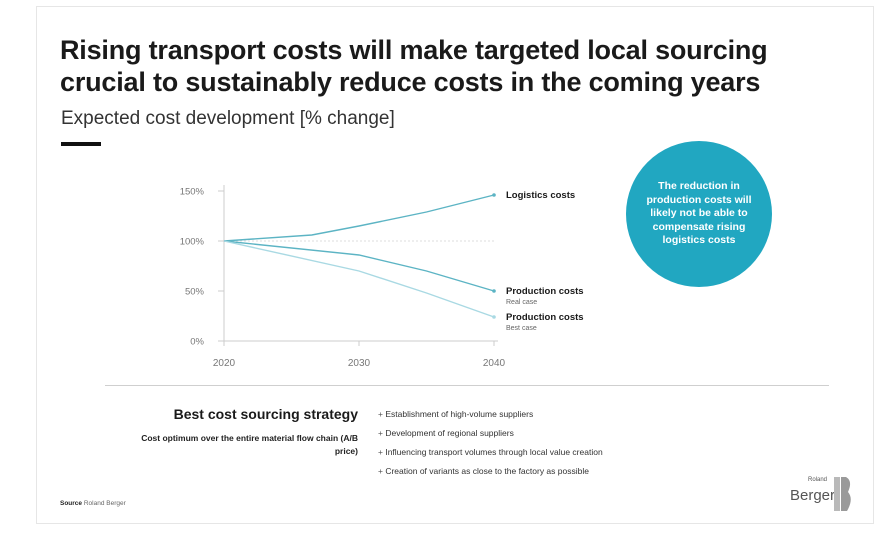 The width and height of the screenshot is (884, 534). I want to click on chart-lines, so click(359, 256).